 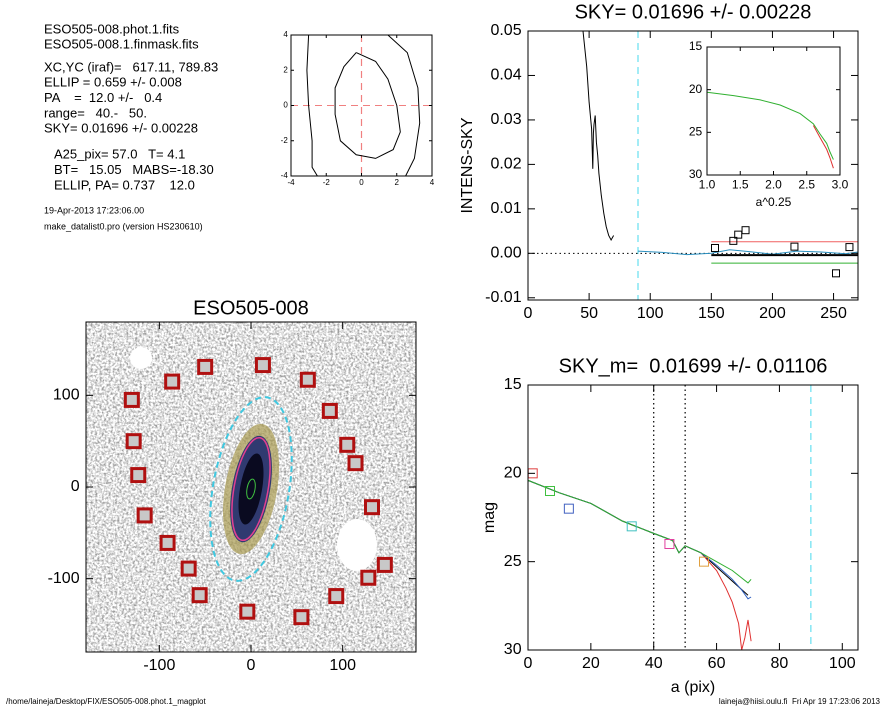 What do you see at coordinates (66, 395) in the screenshot?
I see `y-tick-label: 100` at bounding box center [66, 395].